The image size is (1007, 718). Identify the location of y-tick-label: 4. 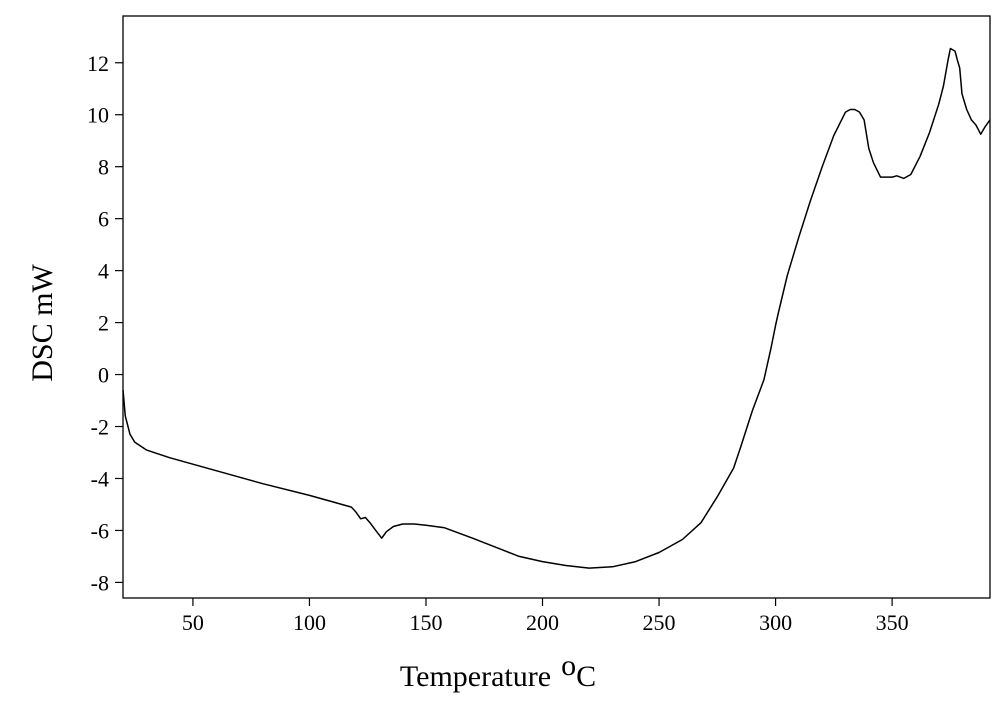
(103, 271).